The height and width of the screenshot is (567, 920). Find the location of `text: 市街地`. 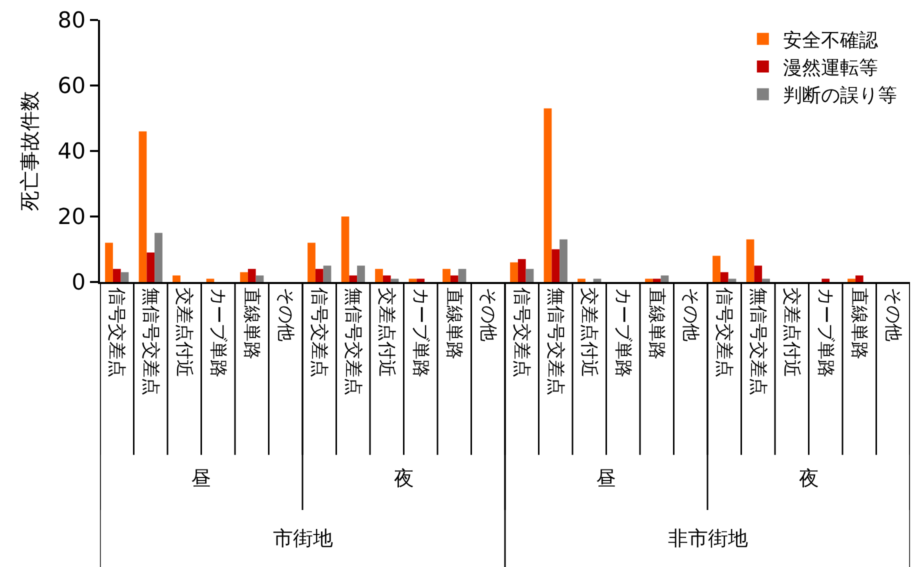

text: 市街地 is located at coordinates (303, 538).